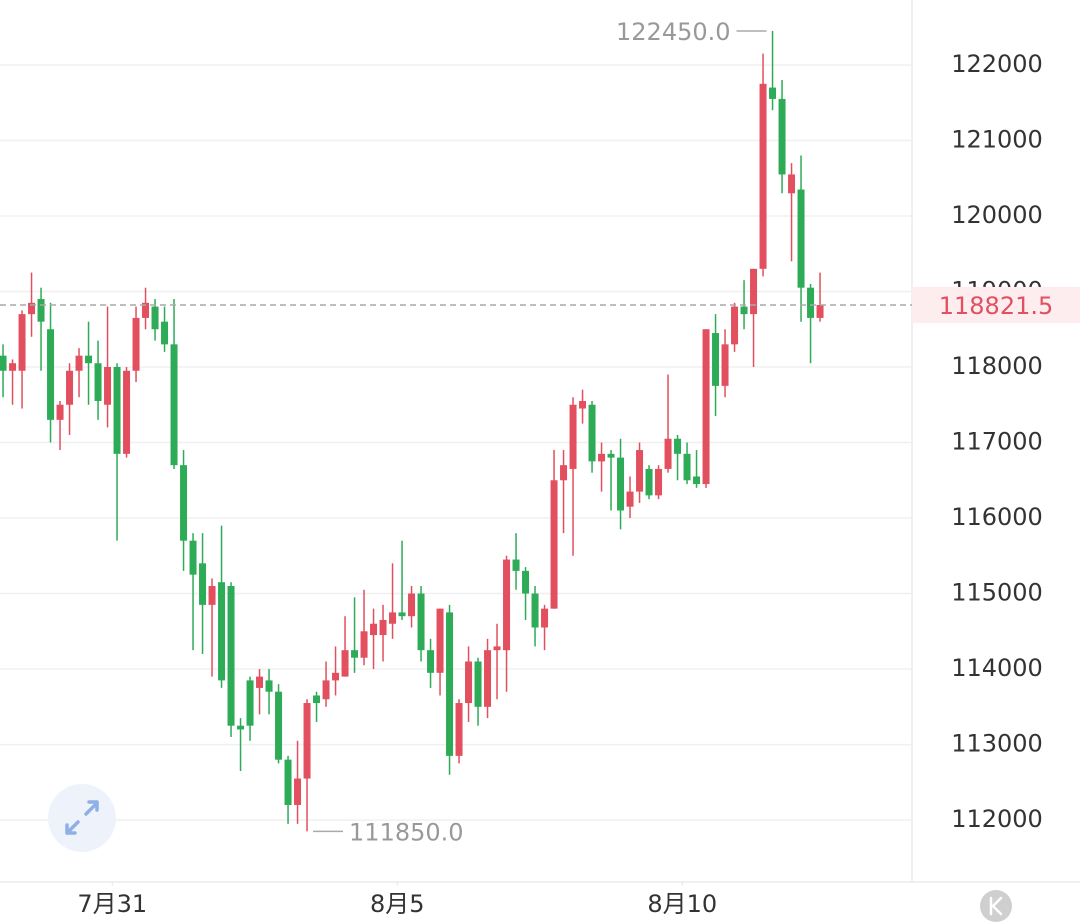 The width and height of the screenshot is (1080, 922). Describe the element at coordinates (682, 904) in the screenshot. I see `x-tick-label: 8月10` at that location.